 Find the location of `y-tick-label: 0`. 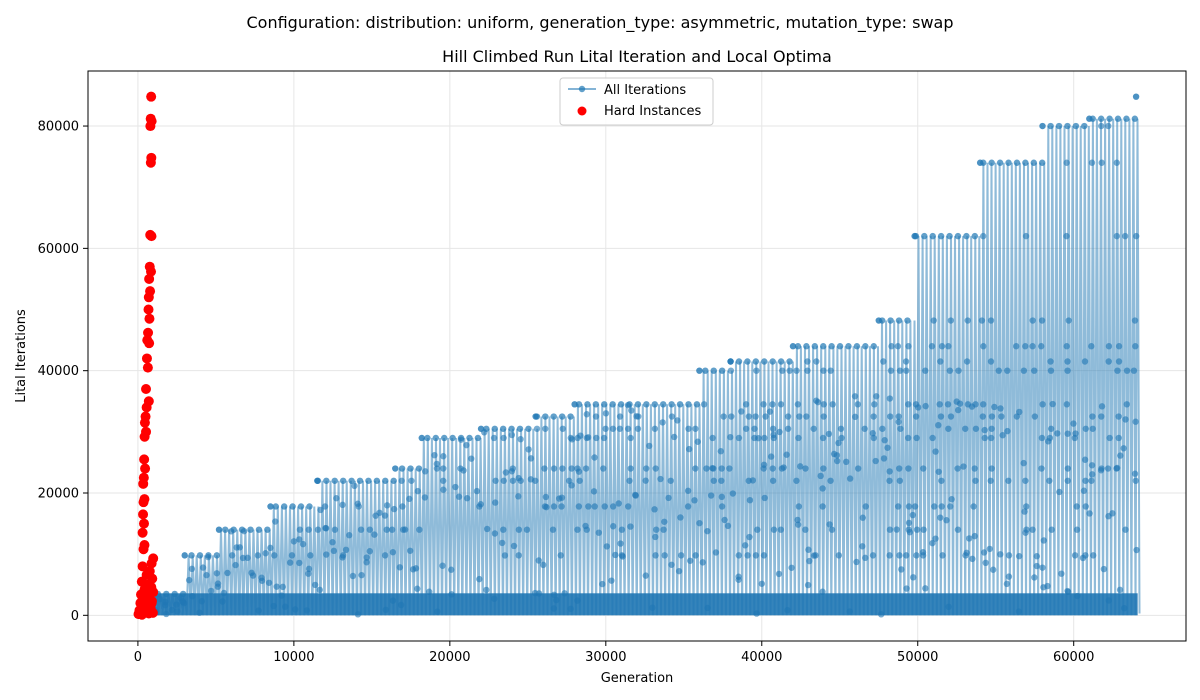

y-tick-label: 0 is located at coordinates (75, 616).